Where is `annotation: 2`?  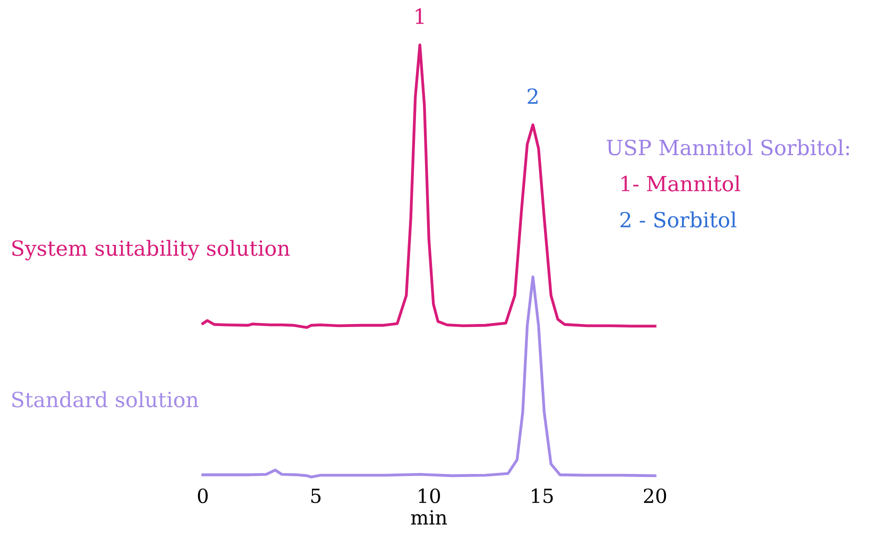 annotation: 2 is located at coordinates (533, 96).